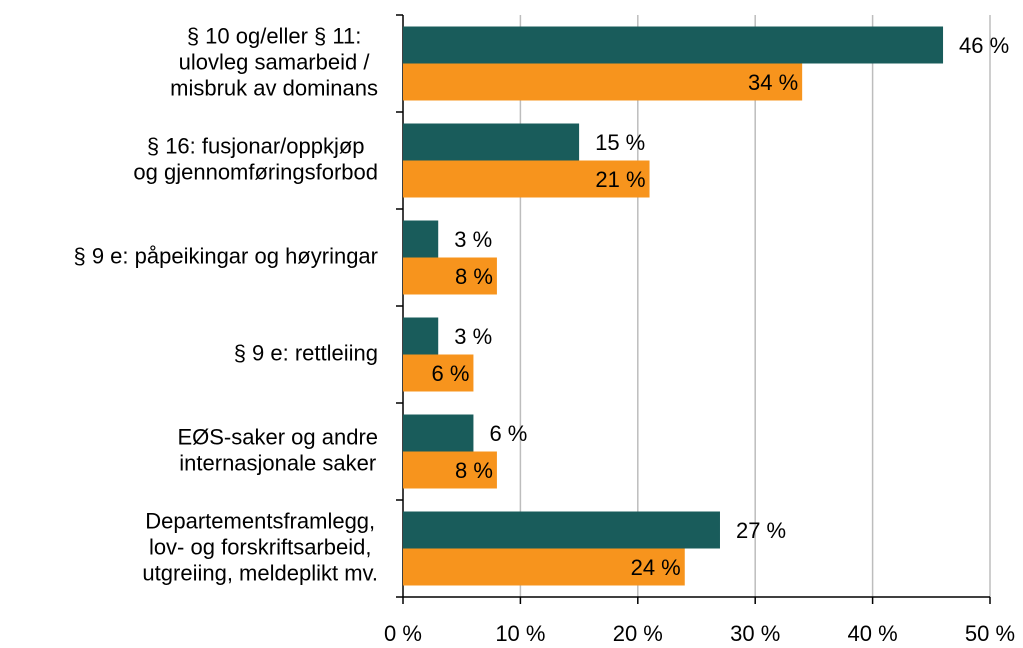 This screenshot has height=648, width=1023. Describe the element at coordinates (773, 82) in the screenshot. I see `value-label: 34 %` at that location.